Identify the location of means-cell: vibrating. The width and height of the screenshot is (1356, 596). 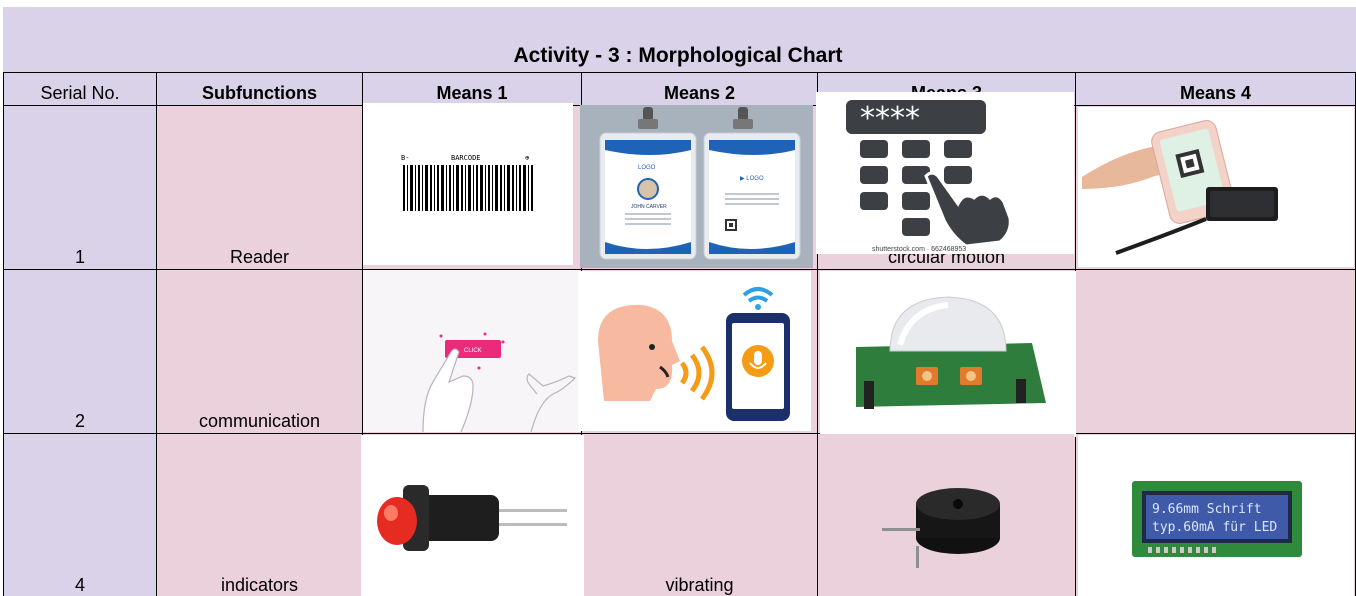
(699, 514).